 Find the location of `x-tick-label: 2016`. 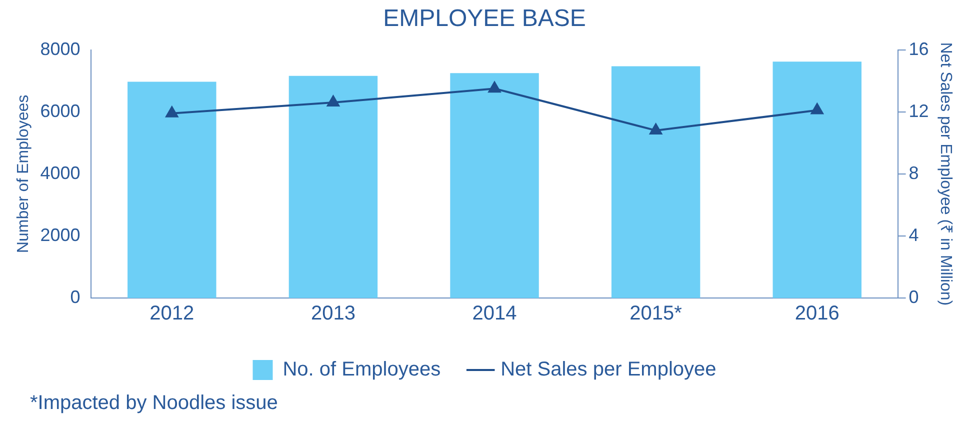

x-tick-label: 2016 is located at coordinates (817, 313).